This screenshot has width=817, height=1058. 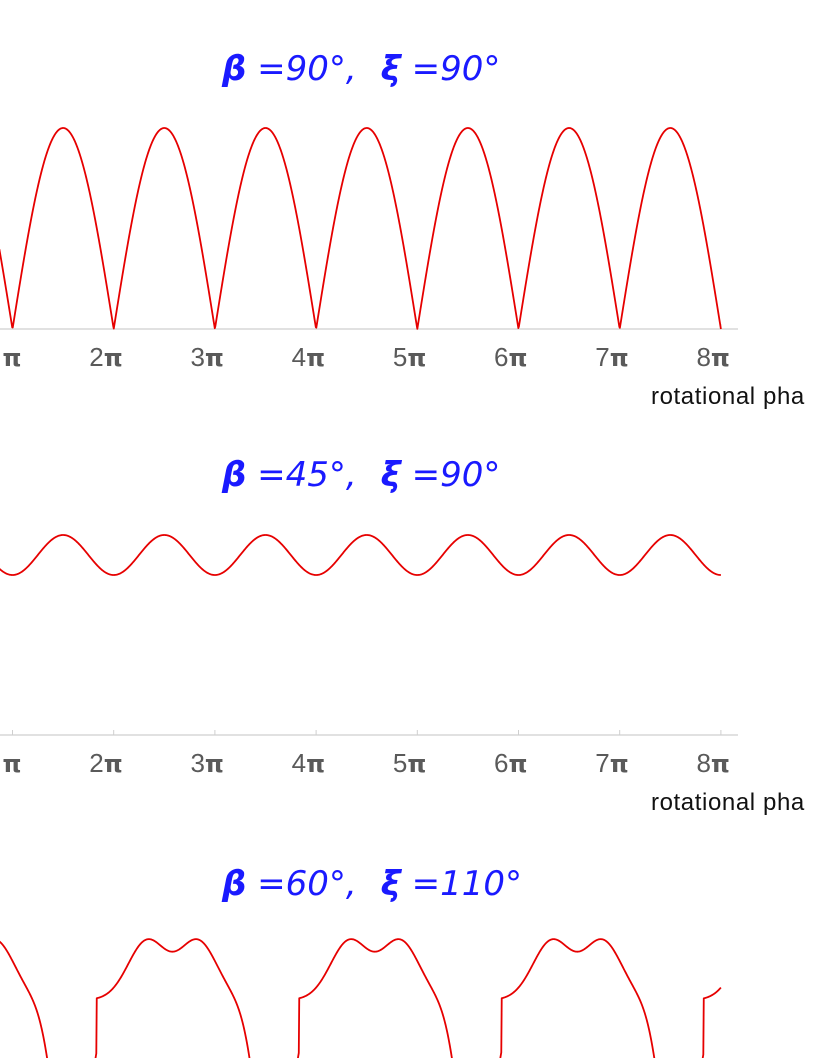 What do you see at coordinates (461, 884) in the screenshot?
I see `panel-3-title-xi-value: =110°` at bounding box center [461, 884].